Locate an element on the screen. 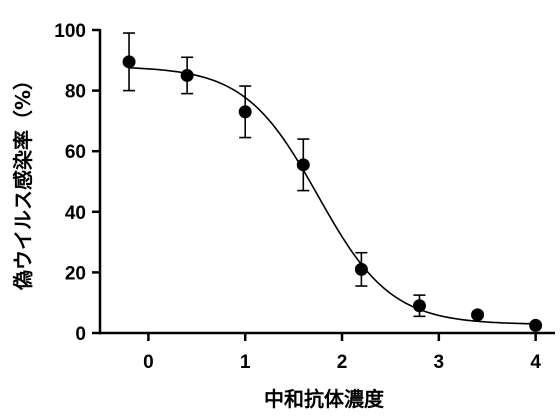 The width and height of the screenshot is (560, 416). x-axis-title: 中和抗体濃度 is located at coordinates (324, 399).